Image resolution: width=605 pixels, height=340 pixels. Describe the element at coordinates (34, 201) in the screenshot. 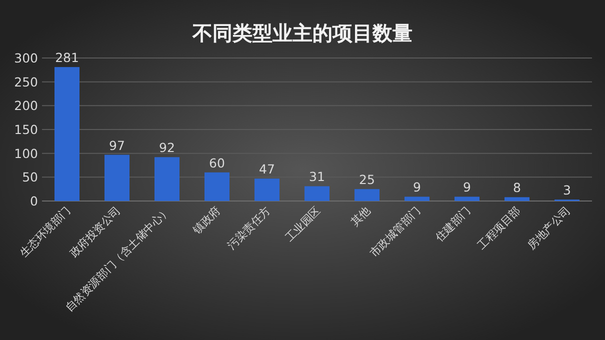

I see `y-tick-label: 0` at that location.